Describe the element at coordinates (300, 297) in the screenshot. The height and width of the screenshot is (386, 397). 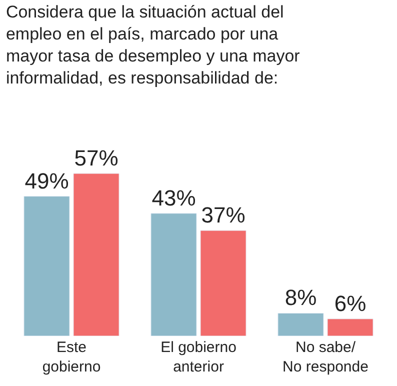
I see `data-label: 8%` at that location.